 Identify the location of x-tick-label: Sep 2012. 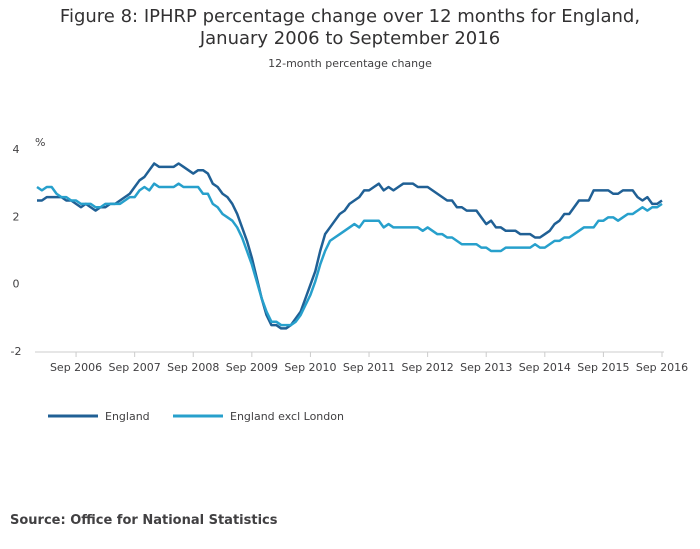
(428, 367).